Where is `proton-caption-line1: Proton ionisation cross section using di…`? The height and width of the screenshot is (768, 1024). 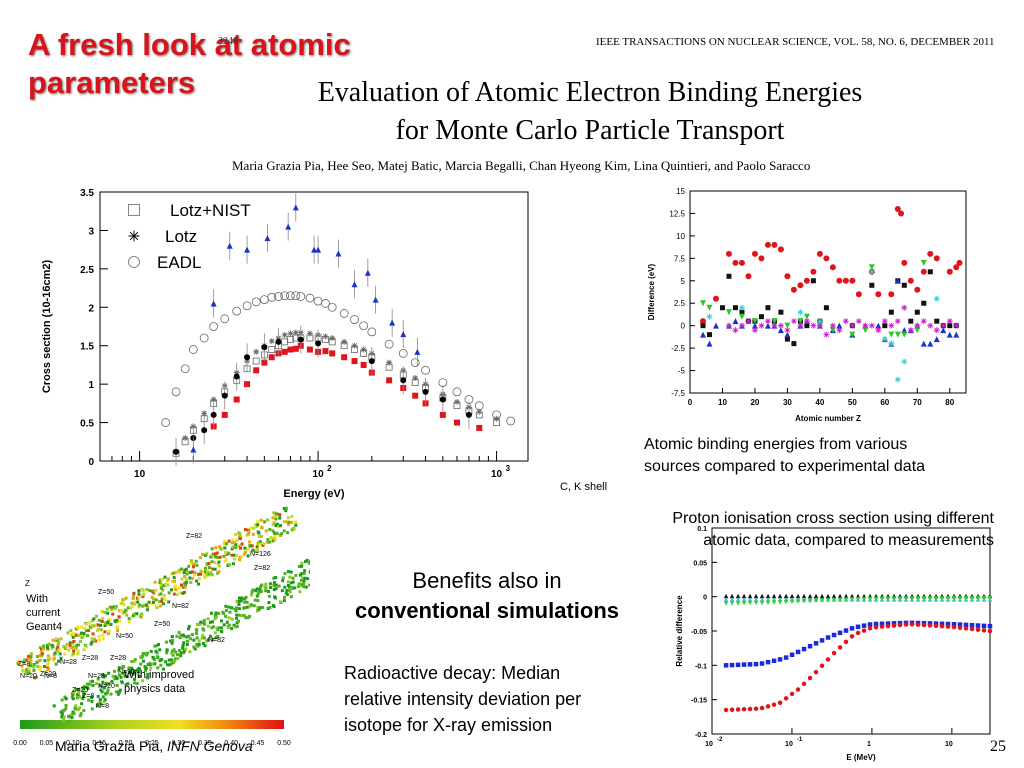
proton-caption-line1: Proton ionisation cross section using di… is located at coordinates (833, 518).